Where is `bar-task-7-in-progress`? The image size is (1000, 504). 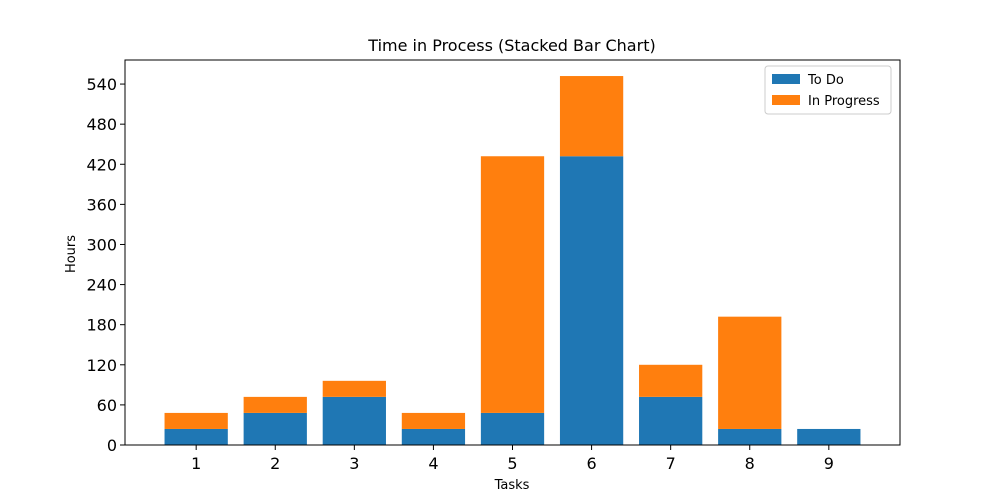
bar-task-7-in-progress is located at coordinates (671, 380).